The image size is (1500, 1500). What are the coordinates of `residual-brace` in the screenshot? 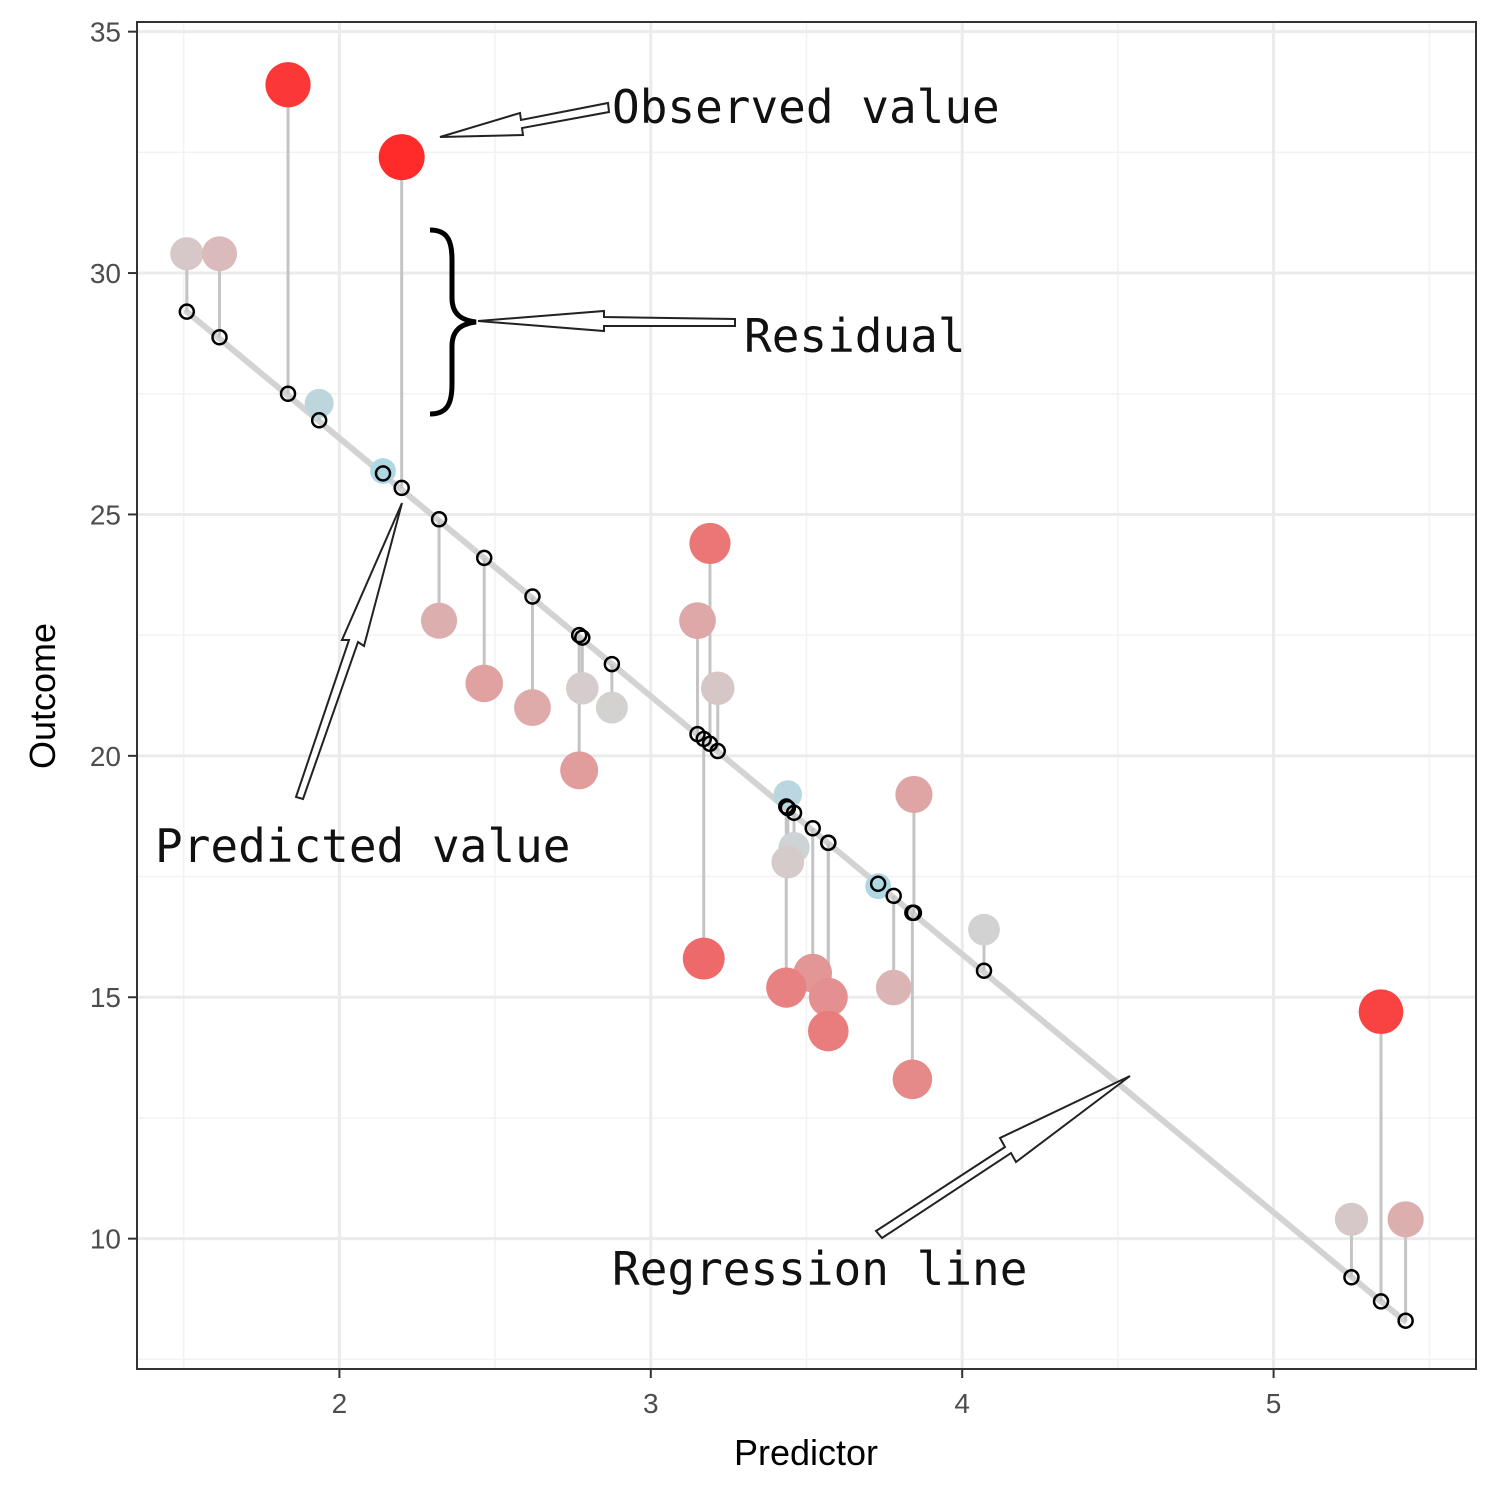 It's located at (453, 322).